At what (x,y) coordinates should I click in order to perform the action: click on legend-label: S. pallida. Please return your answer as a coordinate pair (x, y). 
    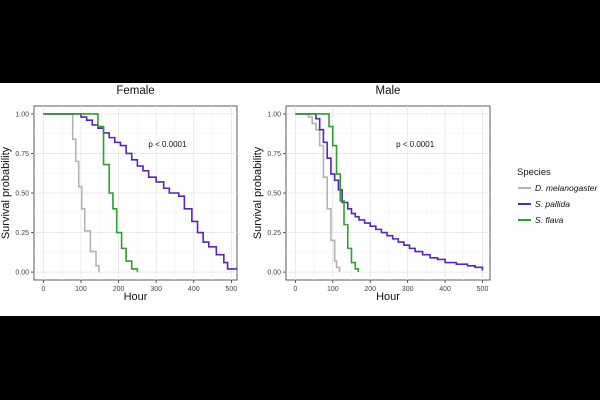
    Looking at the image, I should click on (552, 204).